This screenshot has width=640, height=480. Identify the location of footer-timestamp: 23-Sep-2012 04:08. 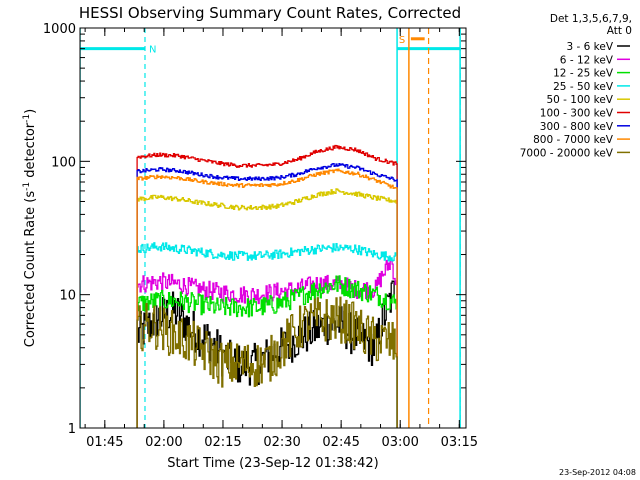
(597, 472).